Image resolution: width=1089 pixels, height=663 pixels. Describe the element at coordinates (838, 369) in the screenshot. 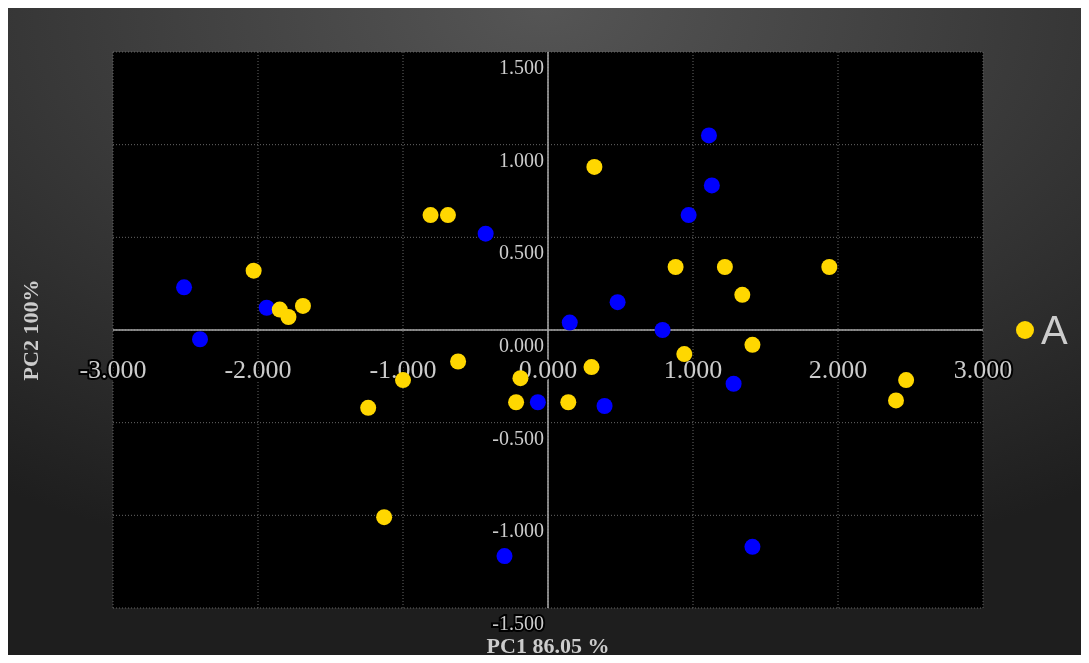

I see `x-tick-label: 2.000` at that location.